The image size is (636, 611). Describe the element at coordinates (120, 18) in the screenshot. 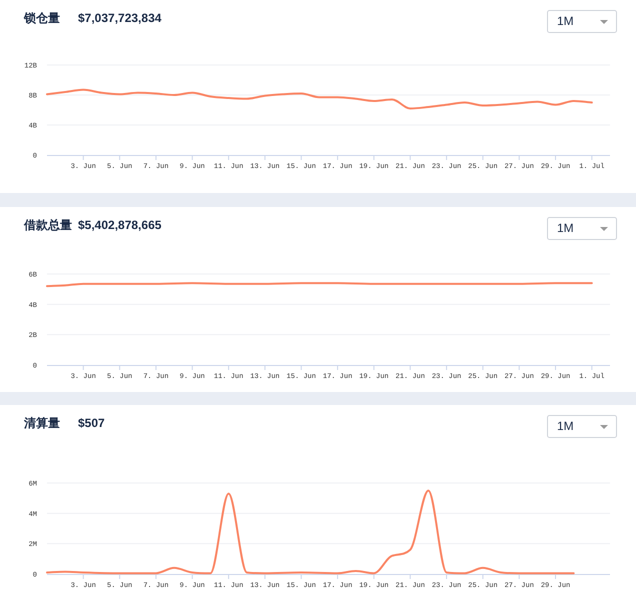

I see `chart-subtitle: $7,037,723,834` at that location.